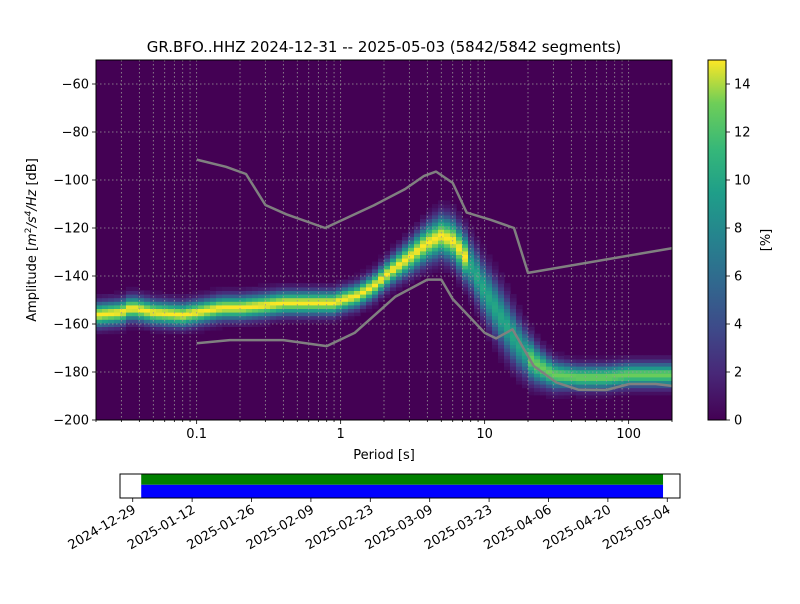 The width and height of the screenshot is (800, 604). Describe the element at coordinates (75, 133) in the screenshot. I see `y-tick-label: −80` at that location.